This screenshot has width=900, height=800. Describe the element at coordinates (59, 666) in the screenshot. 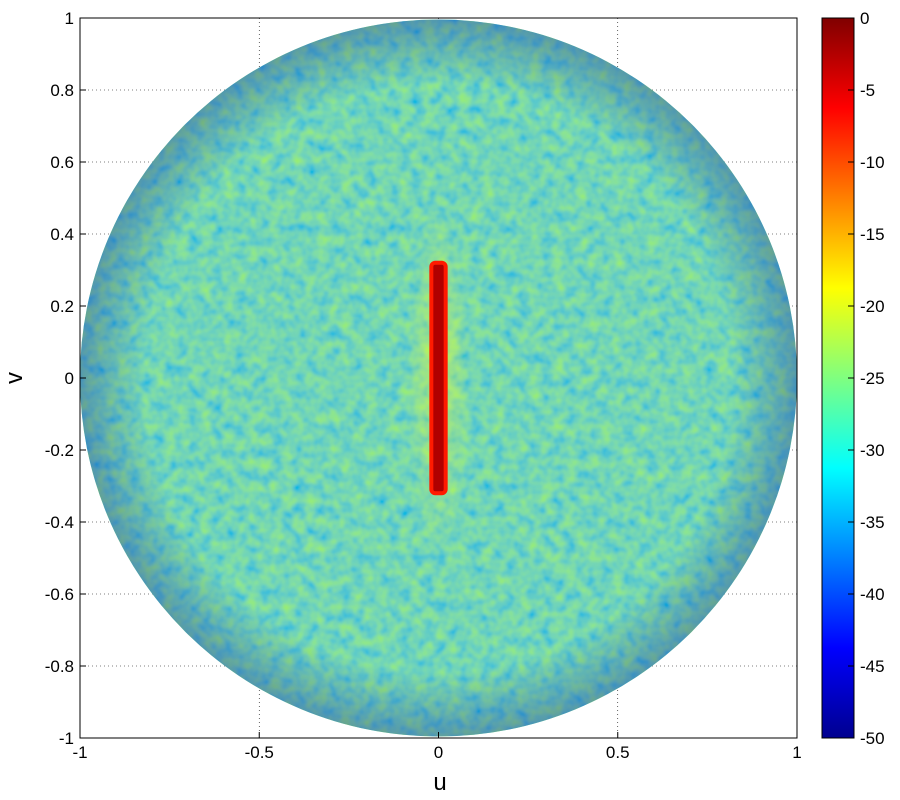

I see `y-tick-label: -0.8` at that location.